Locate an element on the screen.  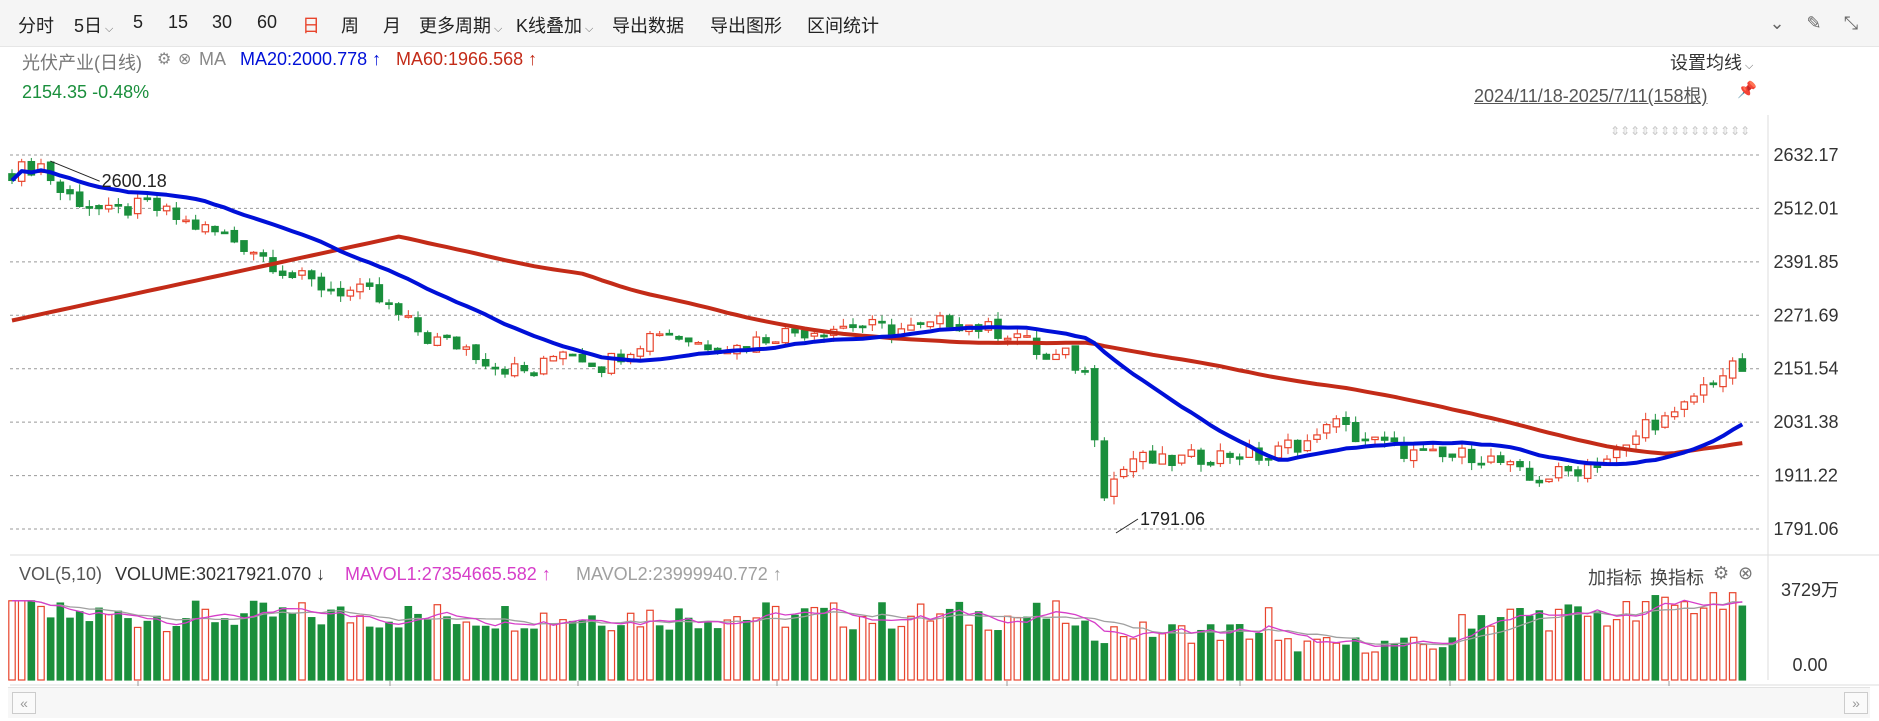
export-data-button: 导出数据 is located at coordinates (648, 26).